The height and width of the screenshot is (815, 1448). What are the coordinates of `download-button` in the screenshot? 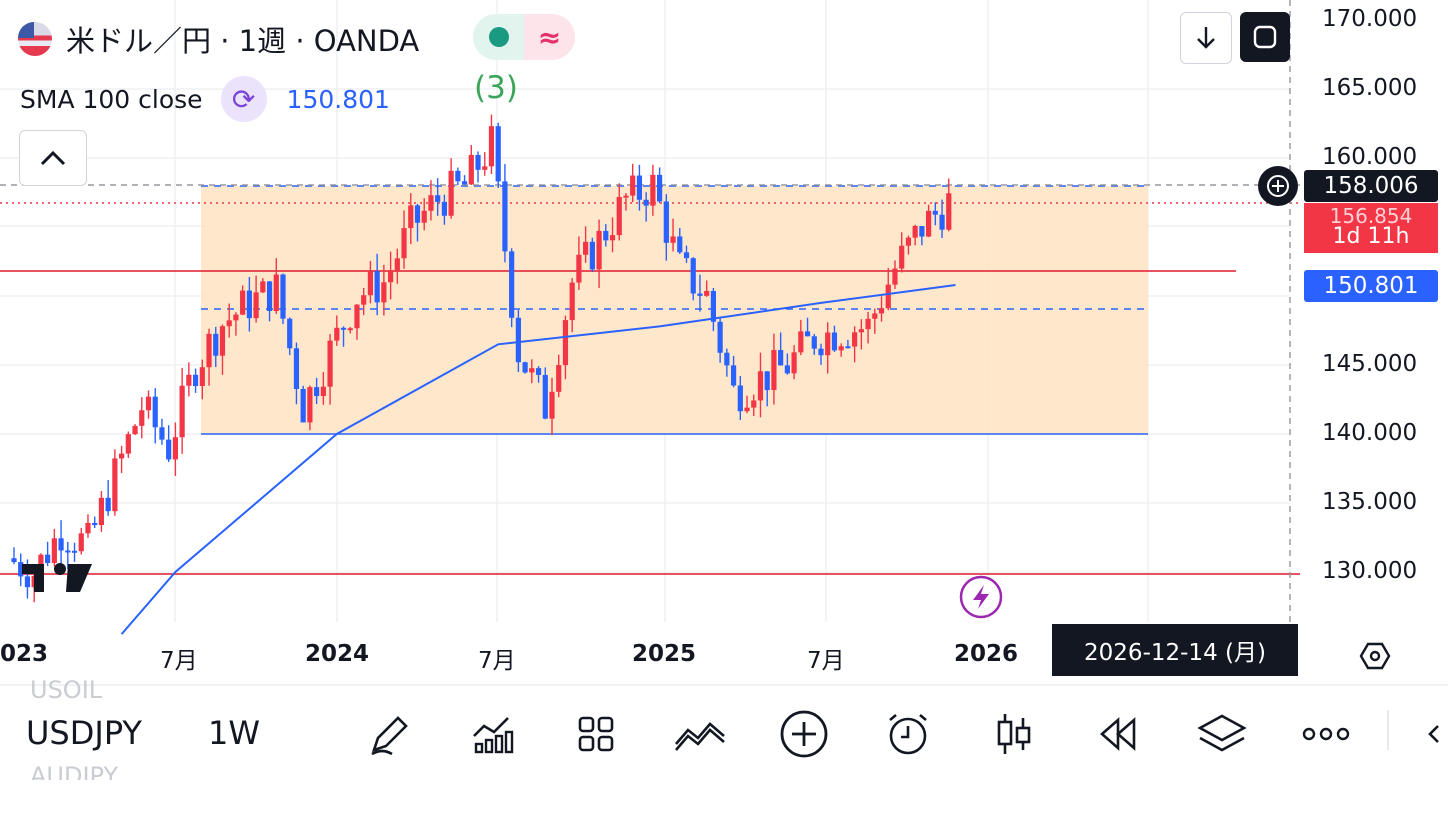 It's located at (1206, 38).